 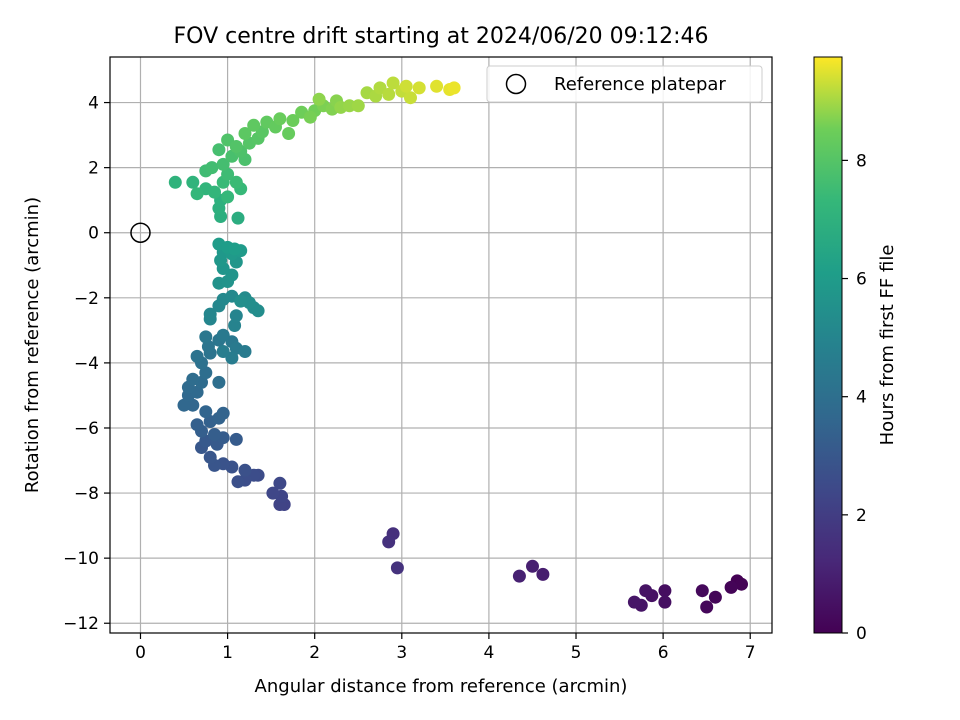 I want to click on colorbar-tick-label: 6, so click(x=861, y=280).